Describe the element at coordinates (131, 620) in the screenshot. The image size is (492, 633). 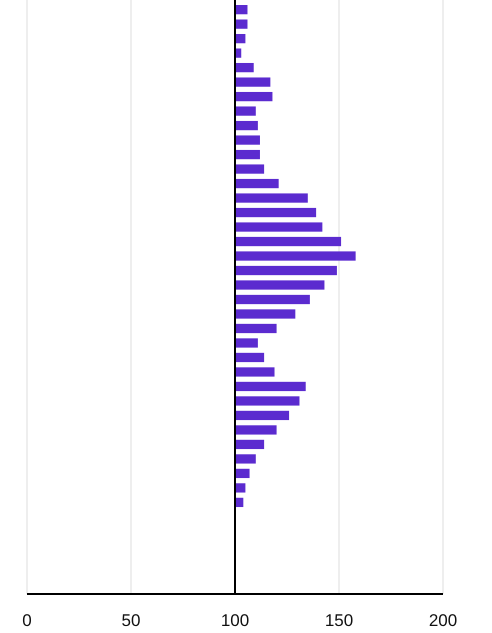
I see `x-tick-label: 50` at that location.